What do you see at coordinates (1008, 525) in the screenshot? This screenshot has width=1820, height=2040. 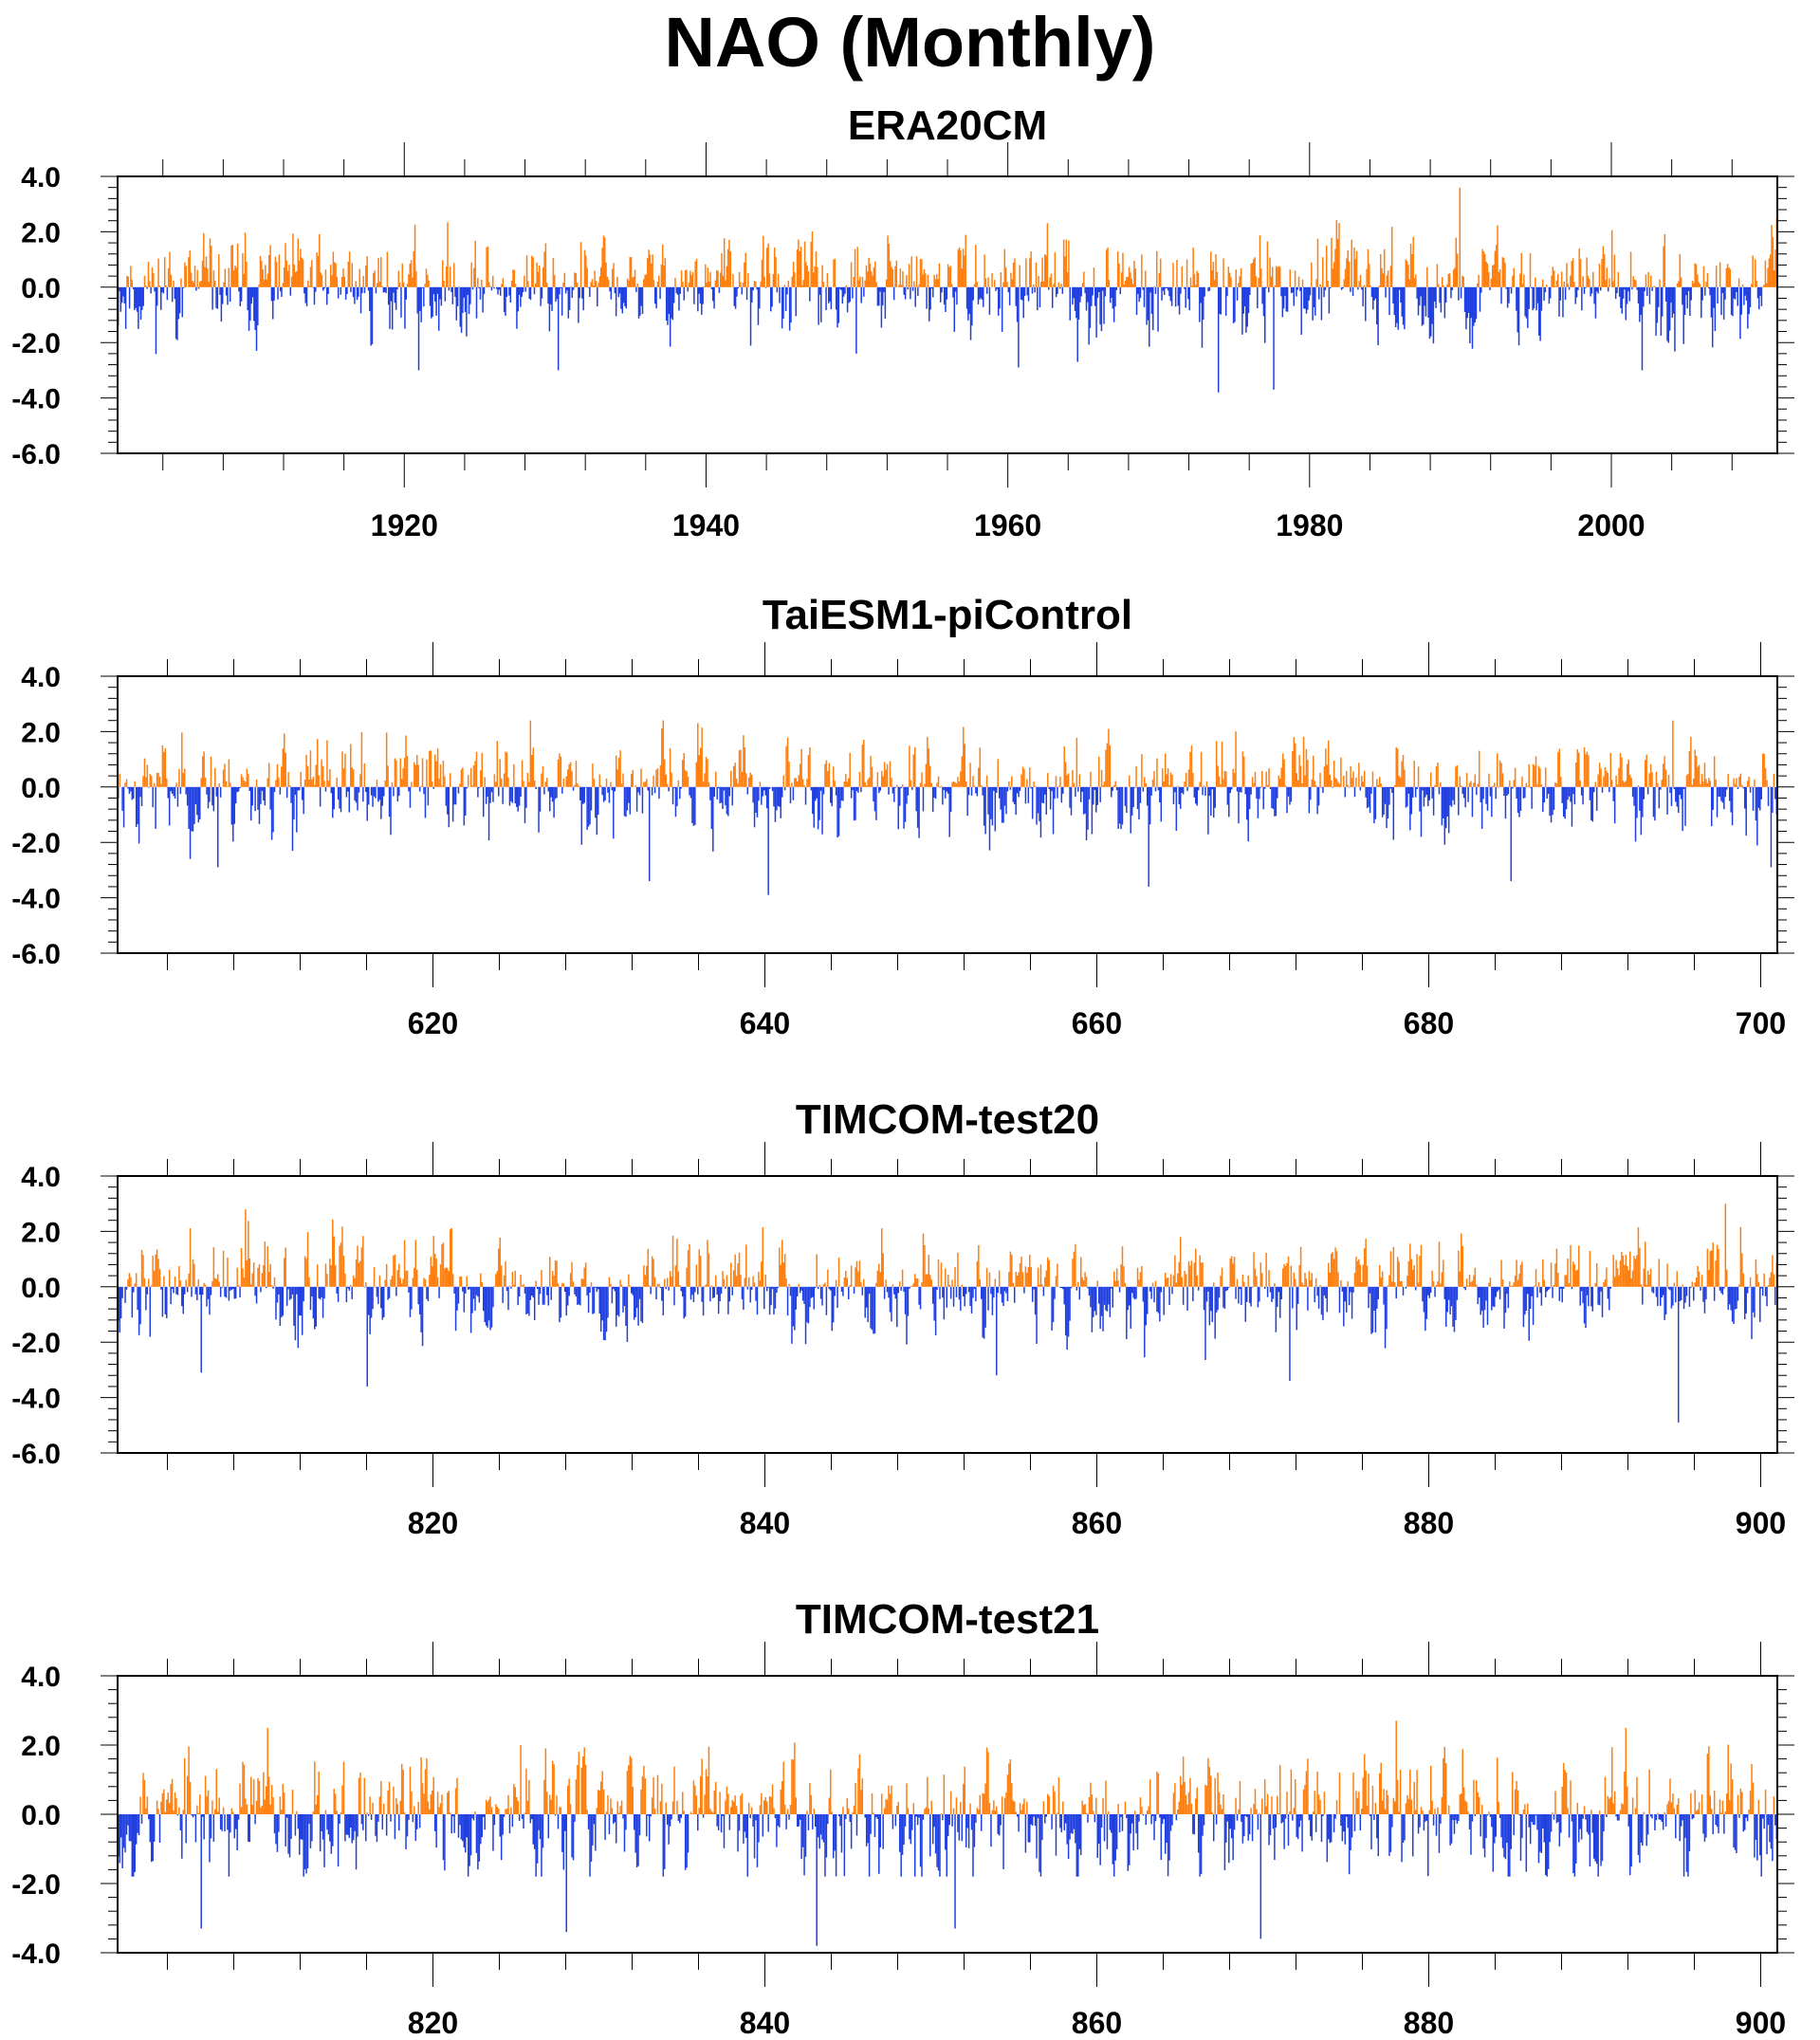 I see `x-tick-label: 1960` at bounding box center [1008, 525].